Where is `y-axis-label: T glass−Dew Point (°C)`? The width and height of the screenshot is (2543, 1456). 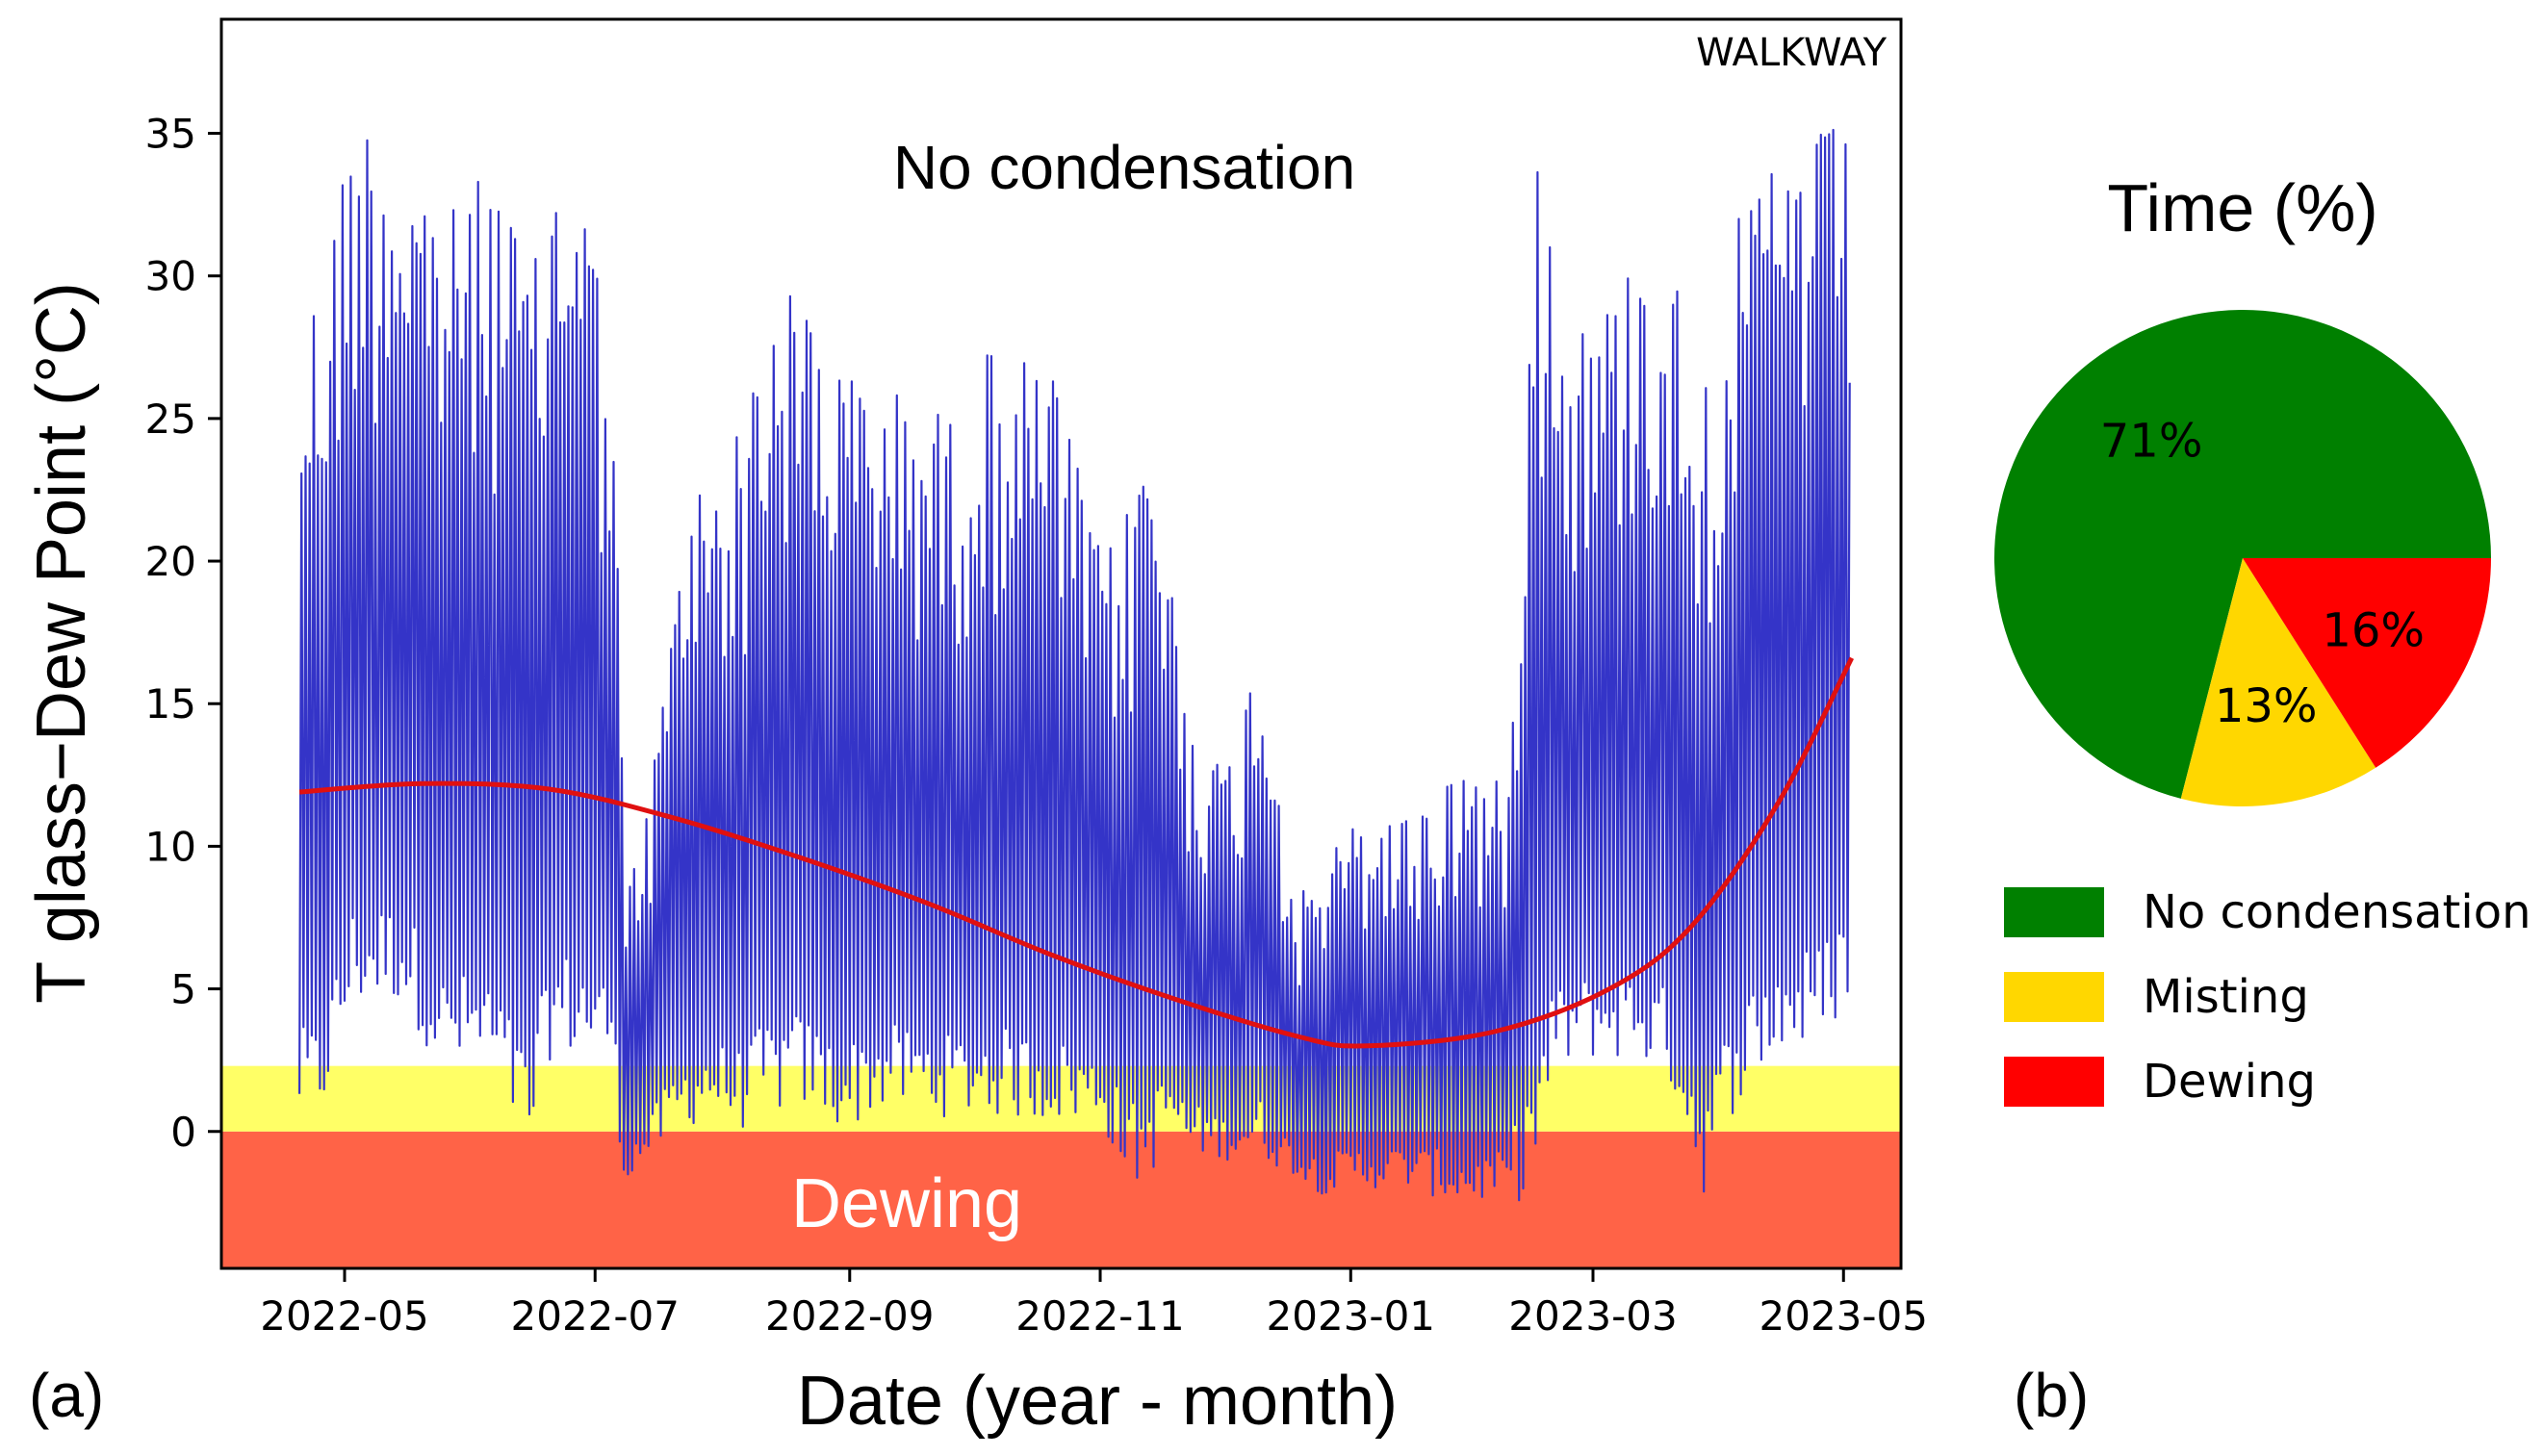
y-axis-label: T glass−Dew Point (°C) is located at coordinates (61, 643).